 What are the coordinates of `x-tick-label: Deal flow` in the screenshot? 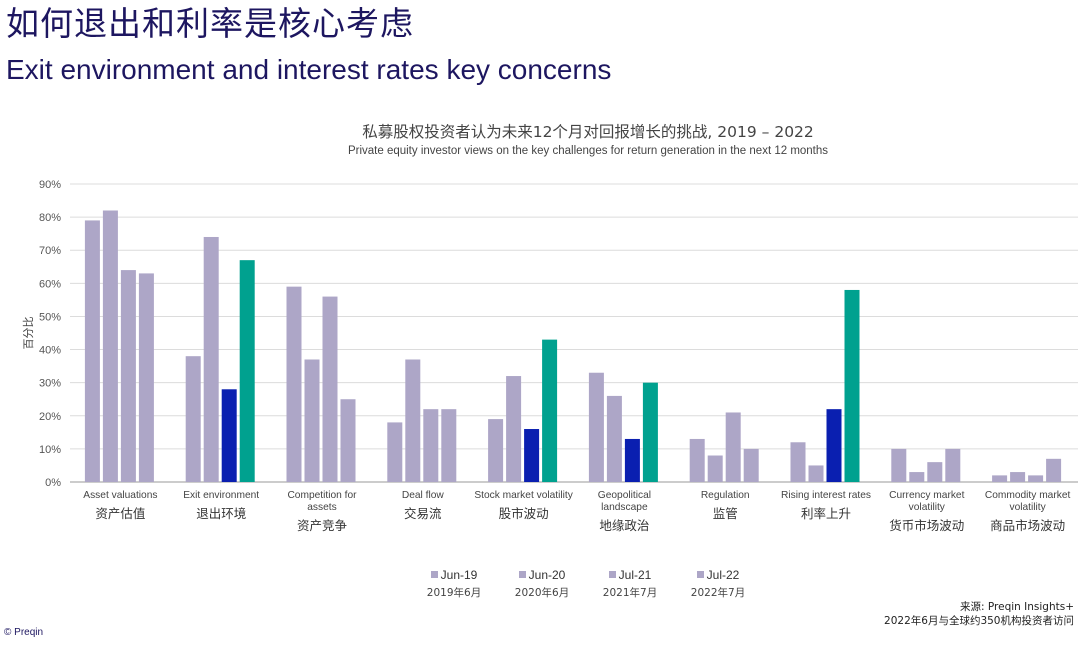 It's located at (423, 495).